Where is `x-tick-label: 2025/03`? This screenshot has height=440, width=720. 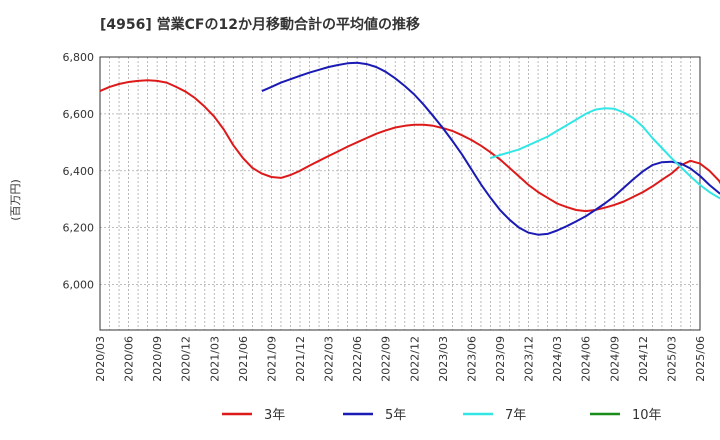
x-tick-label: 2025/03 is located at coordinates (671, 359).